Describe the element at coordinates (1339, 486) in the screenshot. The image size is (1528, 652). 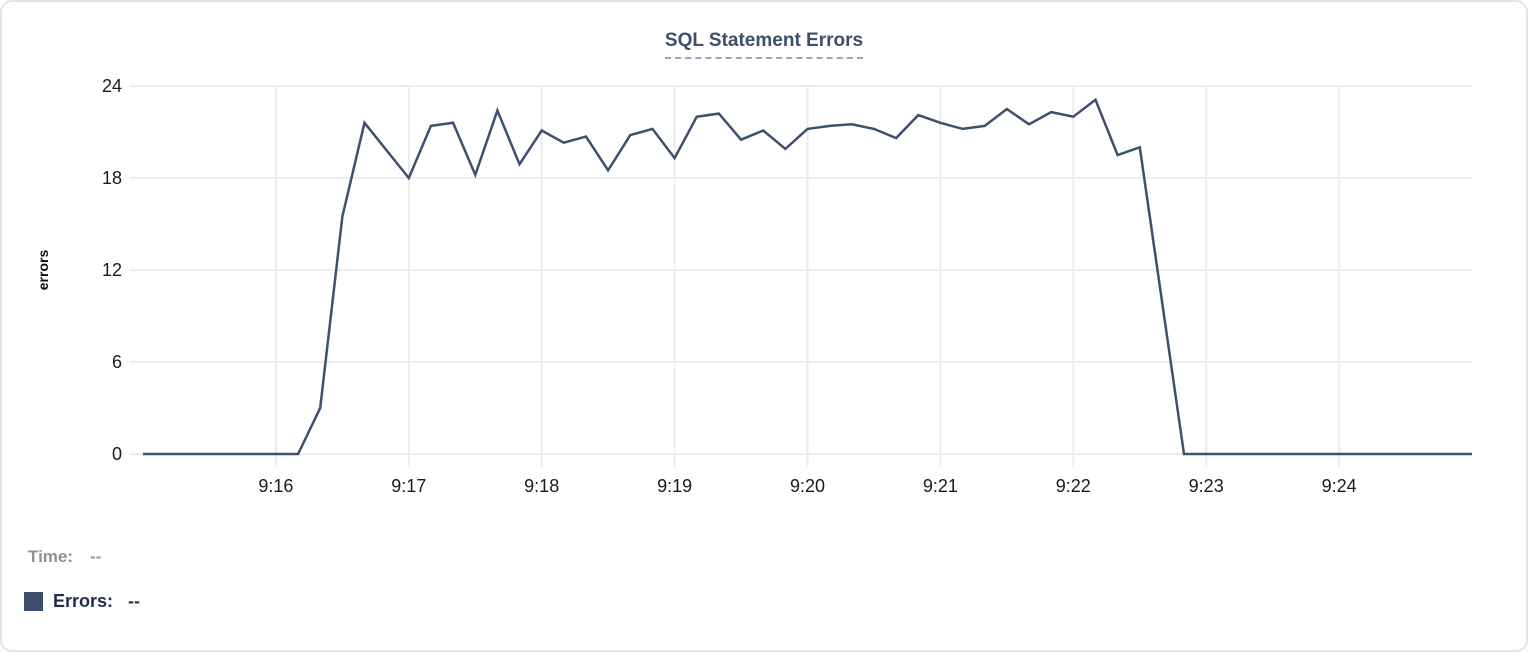
I see `x-tick-label: 9:24` at that location.